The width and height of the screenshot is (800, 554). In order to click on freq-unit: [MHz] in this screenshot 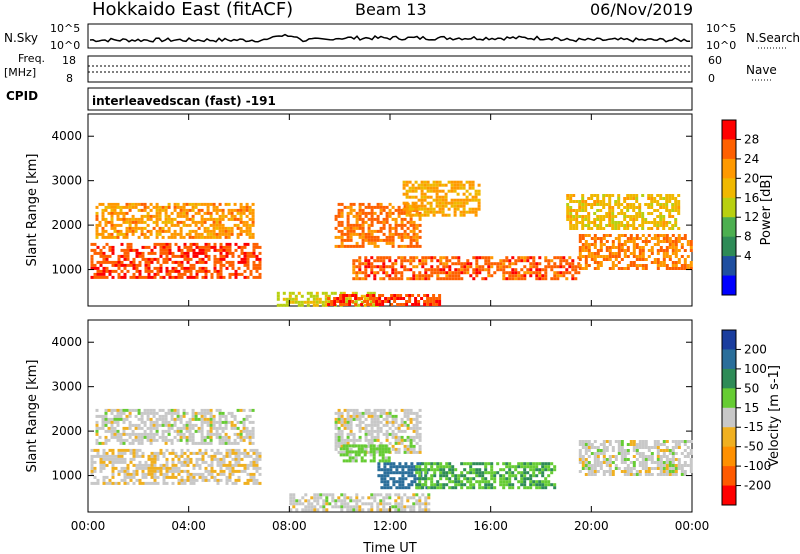, I will do `click(20, 72)`.